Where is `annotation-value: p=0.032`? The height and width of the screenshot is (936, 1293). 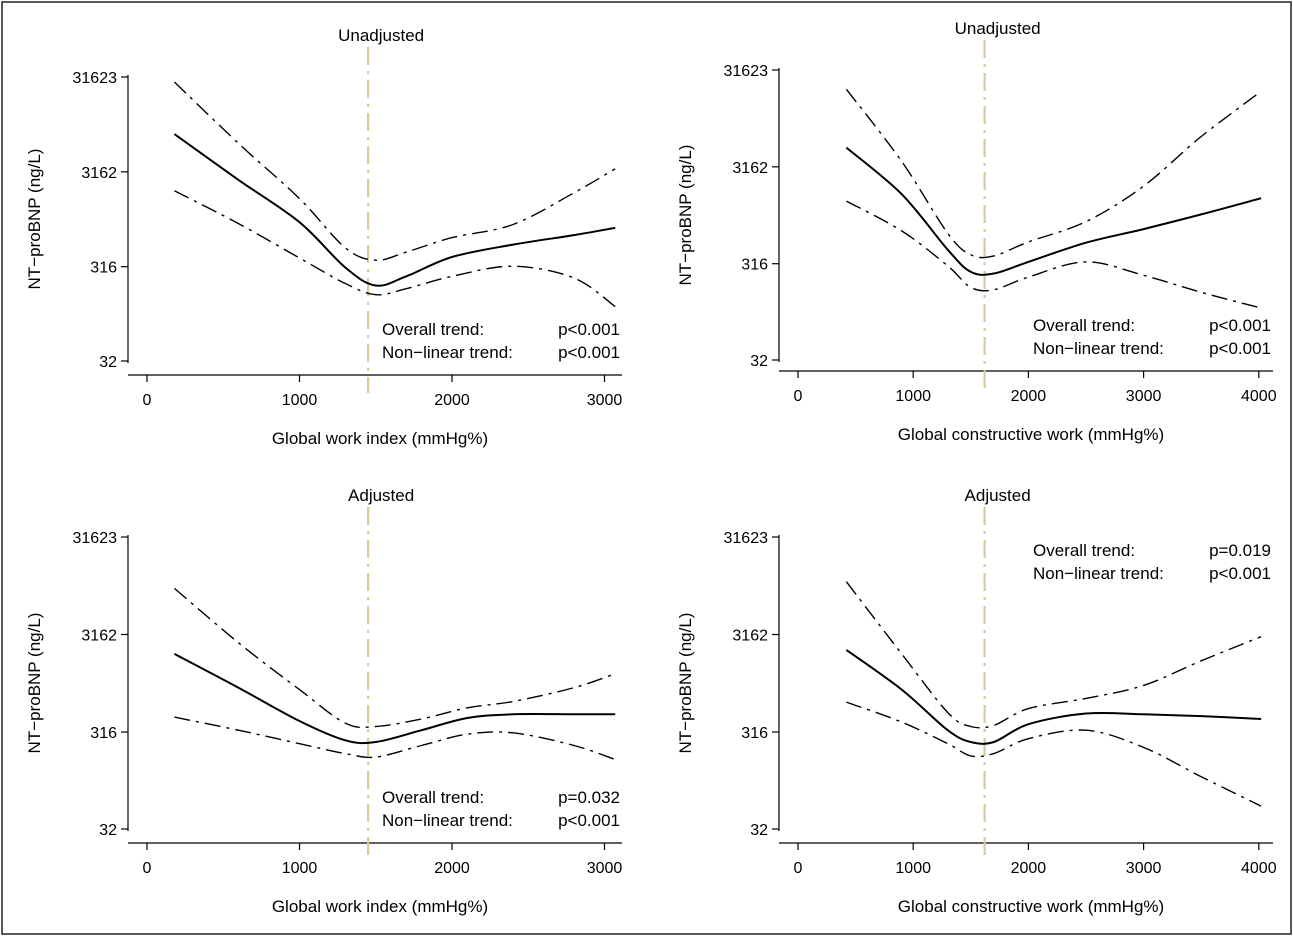 annotation-value: p=0.032 is located at coordinates (589, 797).